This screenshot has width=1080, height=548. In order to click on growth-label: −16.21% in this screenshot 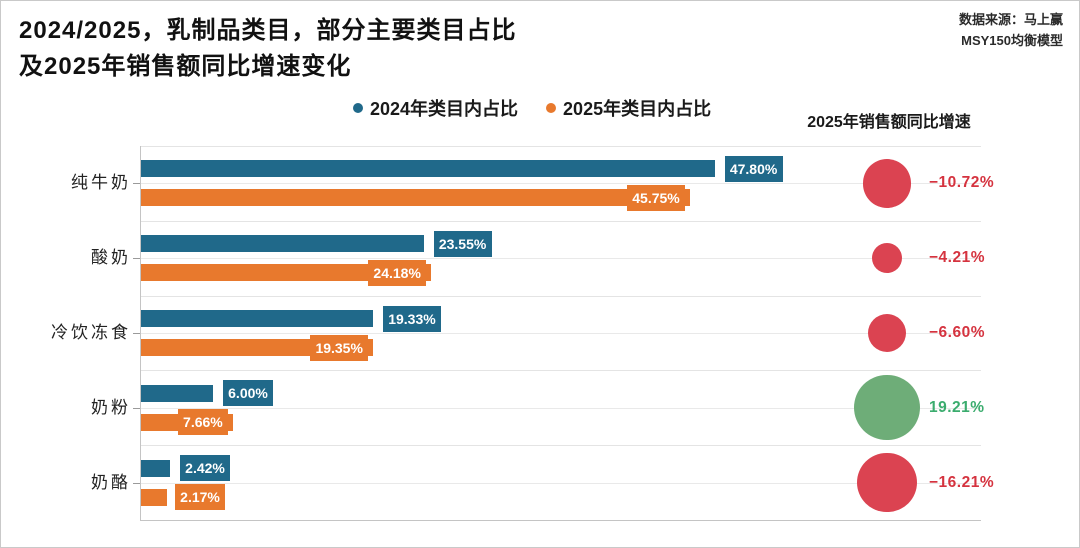, I will do `click(962, 482)`.